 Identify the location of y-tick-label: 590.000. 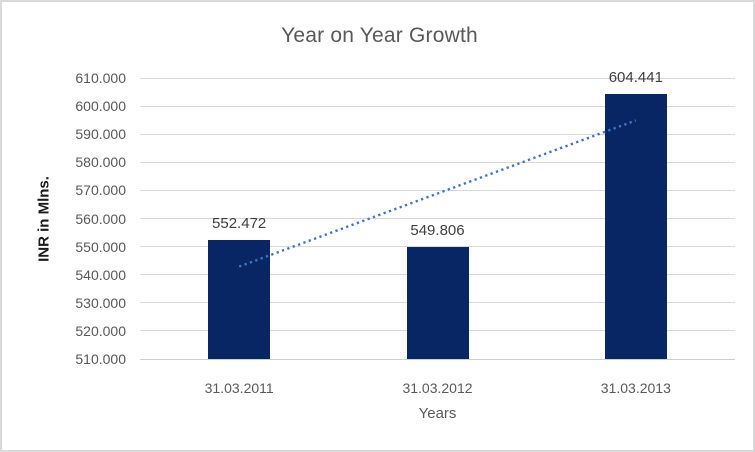
(100, 134).